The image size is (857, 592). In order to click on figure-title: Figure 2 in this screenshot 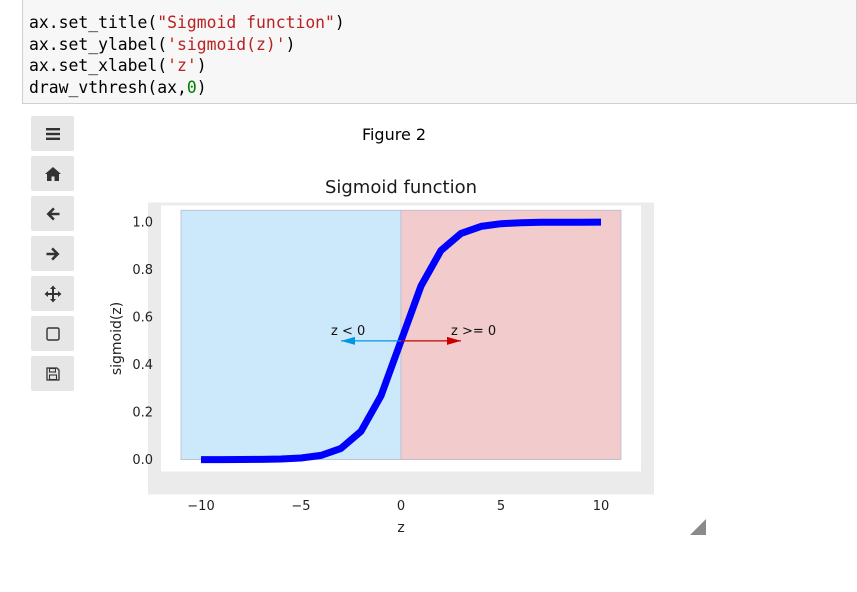, I will do `click(394, 134)`.